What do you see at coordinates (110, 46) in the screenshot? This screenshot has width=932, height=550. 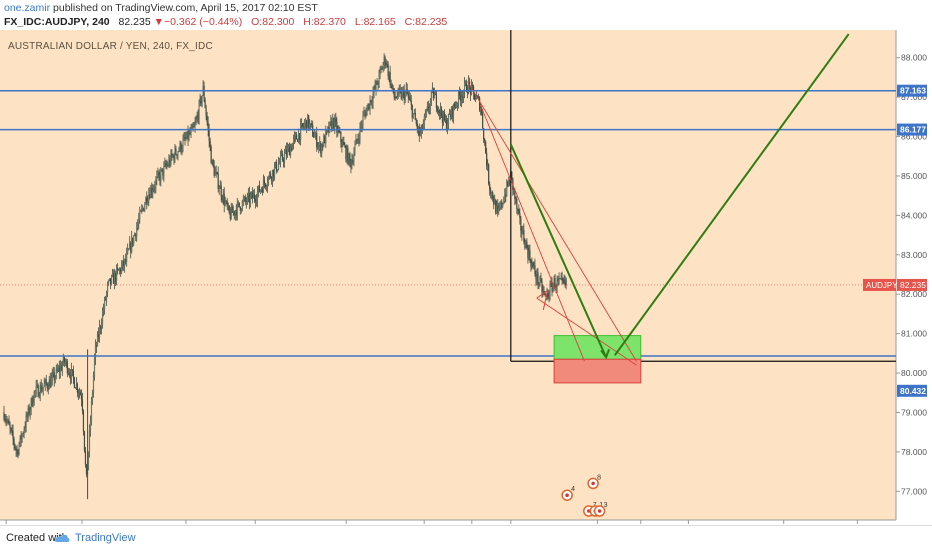 I see `chart-title: AUSTRALIAN DOLLAR / YEN, 240, FX_IDC` at bounding box center [110, 46].